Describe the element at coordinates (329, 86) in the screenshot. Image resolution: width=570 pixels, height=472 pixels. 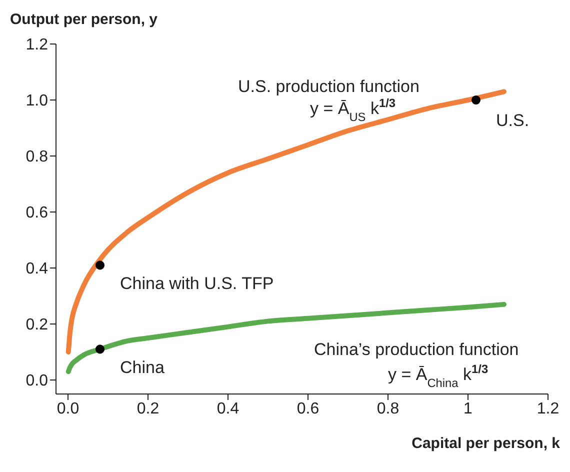
I see `annotation: U.S. production function` at that location.